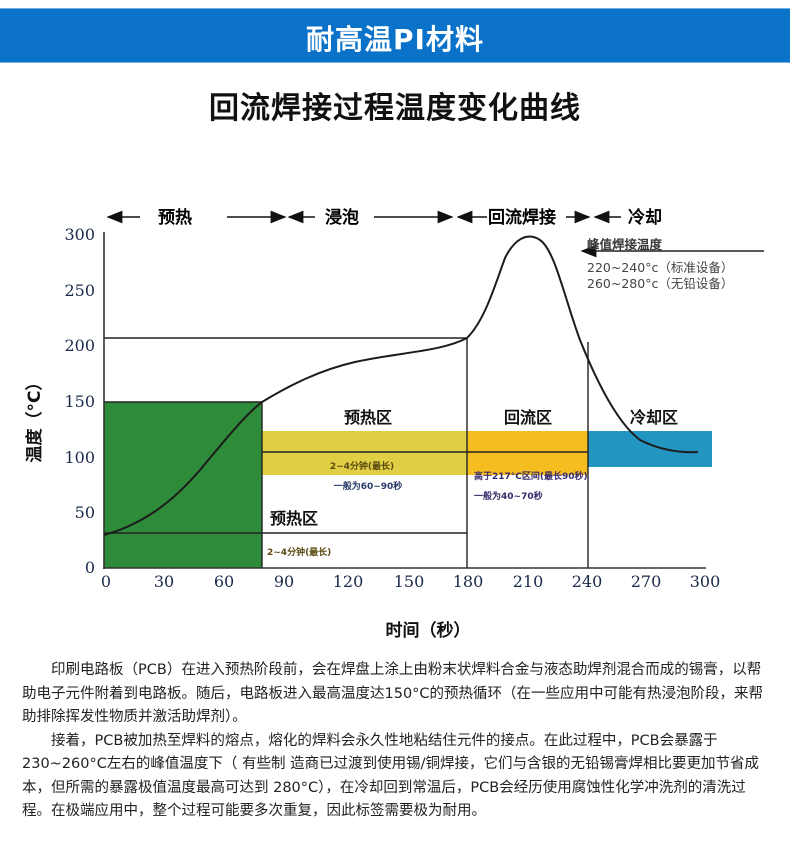 This screenshot has width=790, height=841. I want to click on phase-label-cooling: 冷却, so click(645, 217).